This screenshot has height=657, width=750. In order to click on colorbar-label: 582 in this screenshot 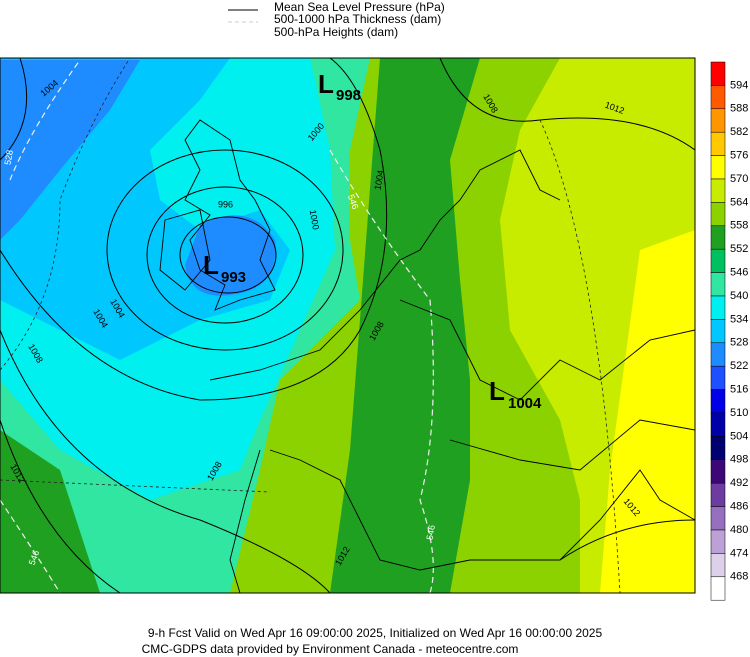, I will do `click(739, 132)`.